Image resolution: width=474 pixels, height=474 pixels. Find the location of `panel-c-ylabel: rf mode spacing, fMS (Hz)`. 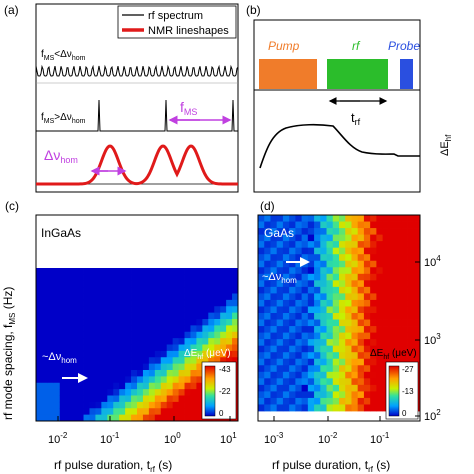

panel-c-ylabel: rf mode spacing, fMS (Hz) is located at coordinates (9, 353).